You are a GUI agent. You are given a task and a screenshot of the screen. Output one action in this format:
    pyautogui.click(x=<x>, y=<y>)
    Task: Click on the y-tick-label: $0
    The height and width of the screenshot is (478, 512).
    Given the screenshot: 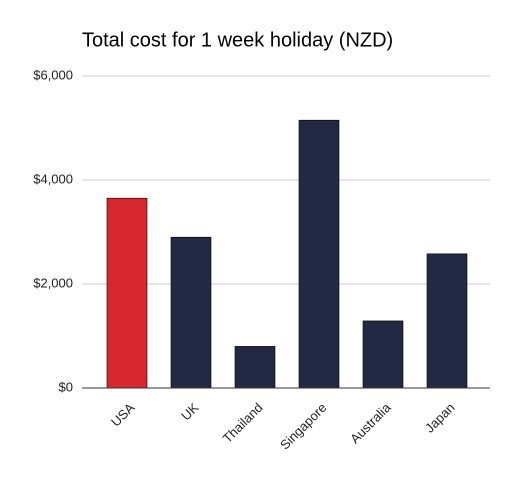 What is the action you would take?
    pyautogui.click(x=66, y=386)
    